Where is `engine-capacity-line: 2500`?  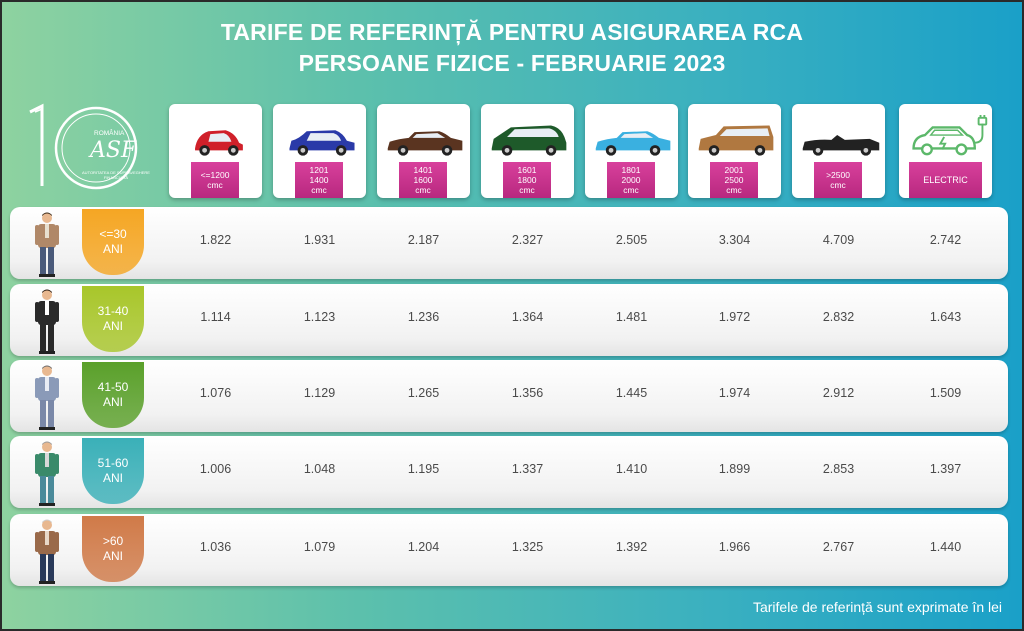 engine-capacity-line: 2500 is located at coordinates (734, 180).